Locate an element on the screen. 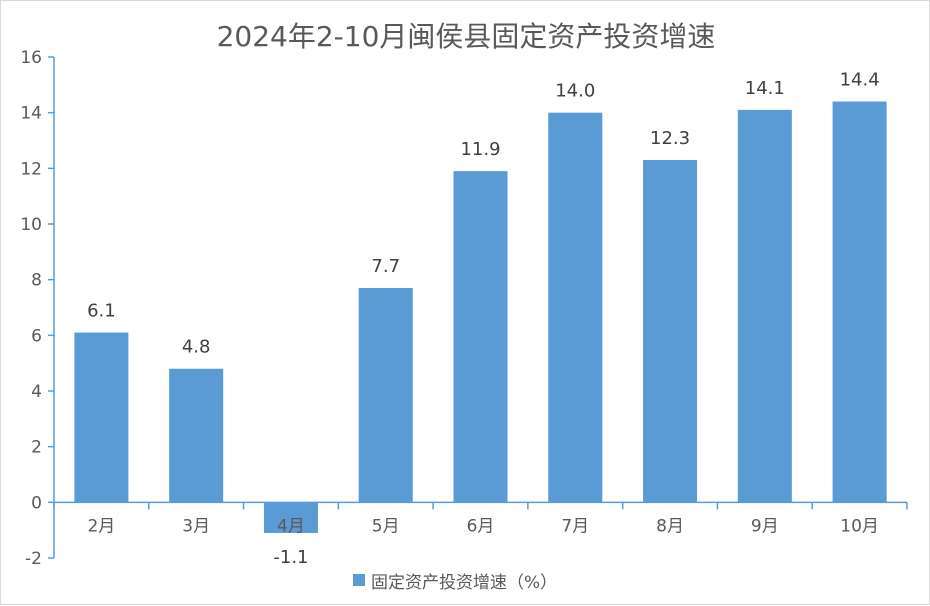 The image size is (930, 606). y-tick-label: 12 is located at coordinates (31, 169).